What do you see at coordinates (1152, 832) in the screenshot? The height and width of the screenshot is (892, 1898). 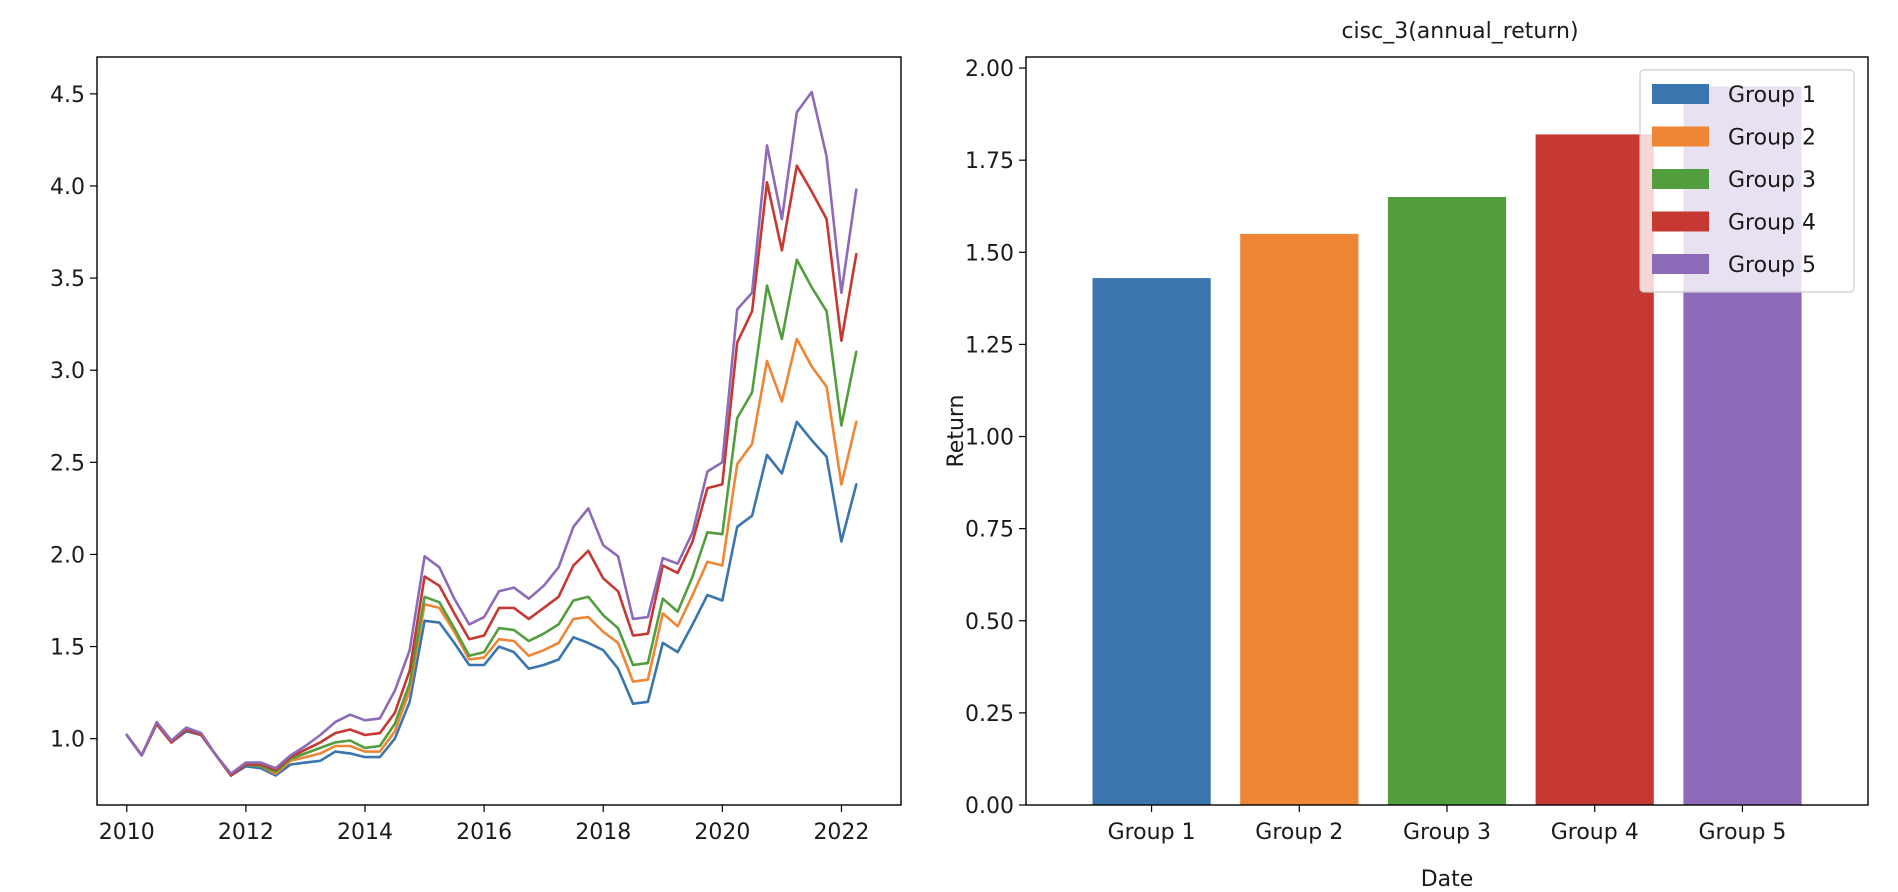 I see `x-tick-label: Group 1` at bounding box center [1152, 832].